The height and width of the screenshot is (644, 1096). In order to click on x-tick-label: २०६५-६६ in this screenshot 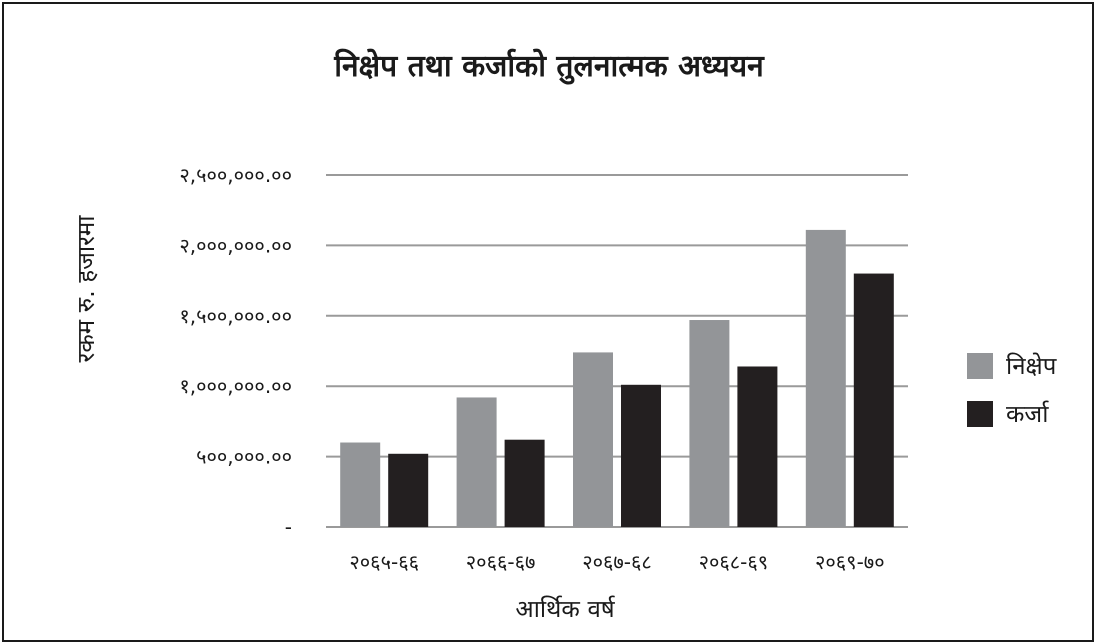, I will do `click(384, 562)`.